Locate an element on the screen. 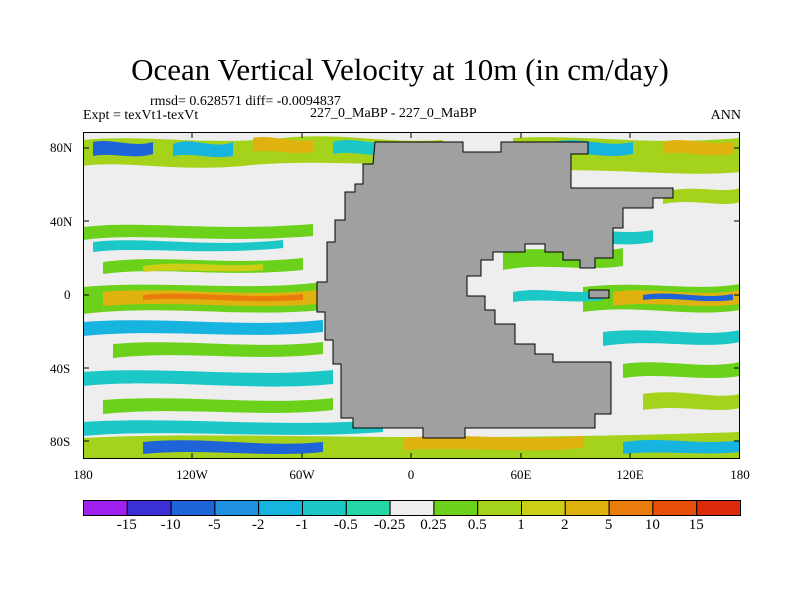 The width and height of the screenshot is (800, 600). colorbar-label: 15 is located at coordinates (696, 525).